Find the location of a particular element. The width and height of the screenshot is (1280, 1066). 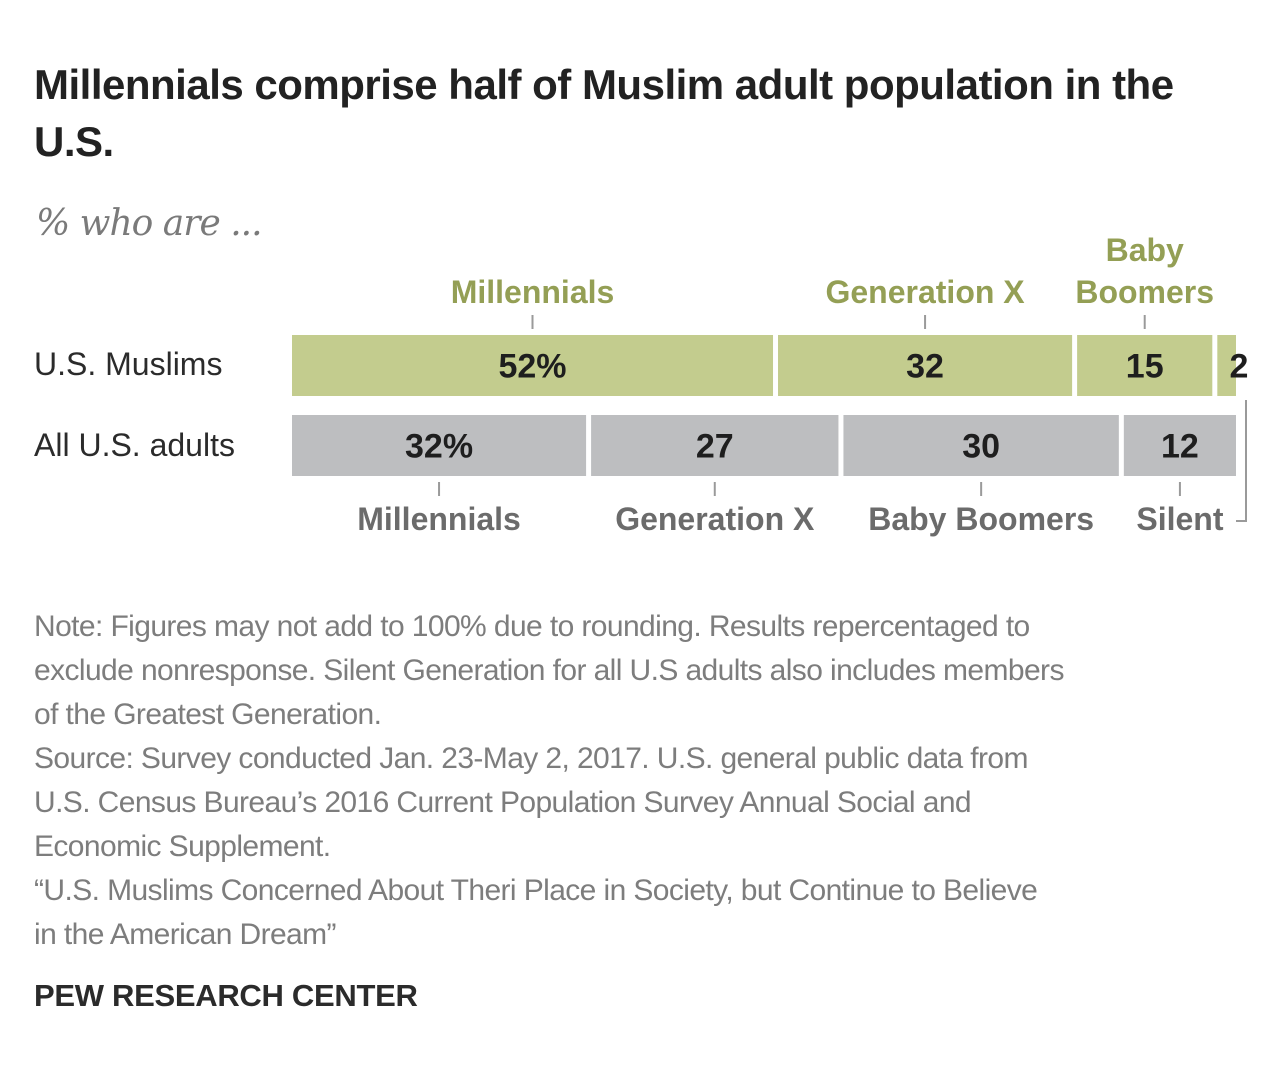

silent-bracket-line is located at coordinates (1241, 461).